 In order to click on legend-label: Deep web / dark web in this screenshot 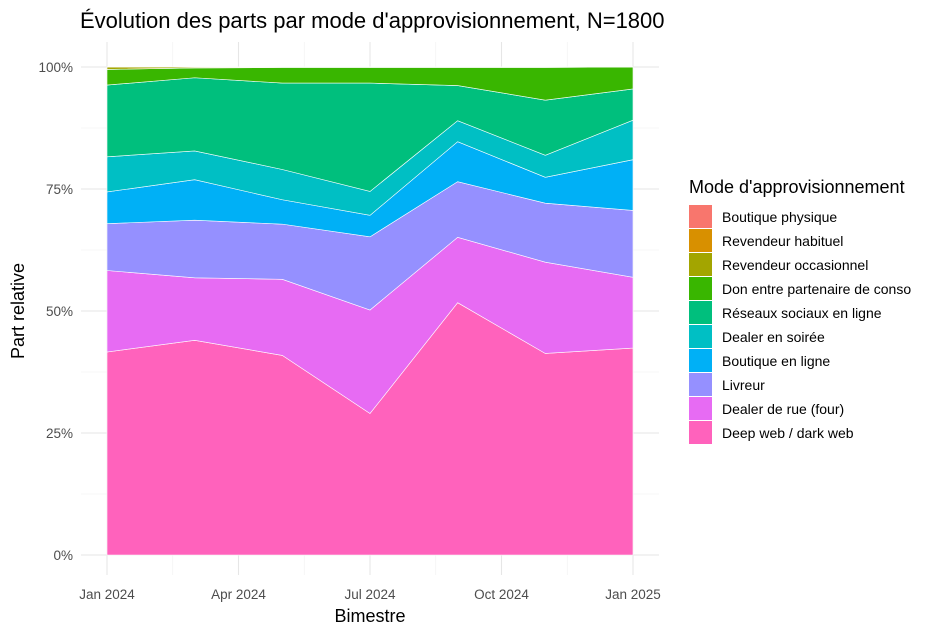, I will do `click(788, 433)`.